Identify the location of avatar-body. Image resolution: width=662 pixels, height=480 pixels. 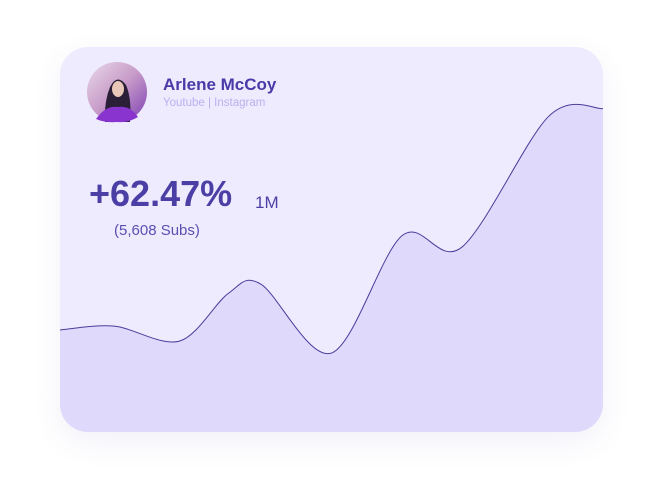
(117, 114).